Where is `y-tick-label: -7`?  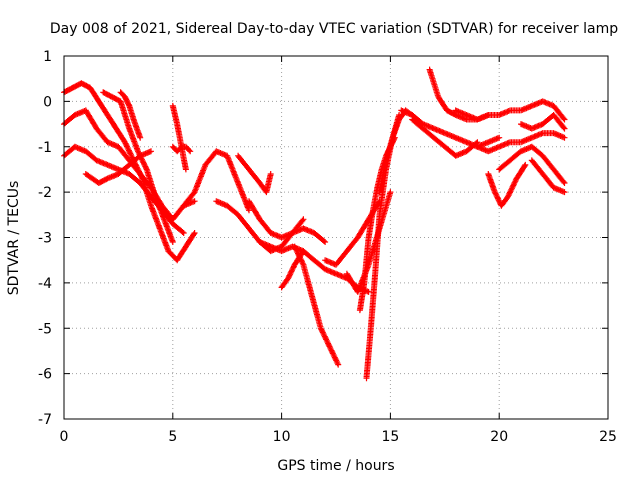
y-tick-label: -7 is located at coordinates (45, 420).